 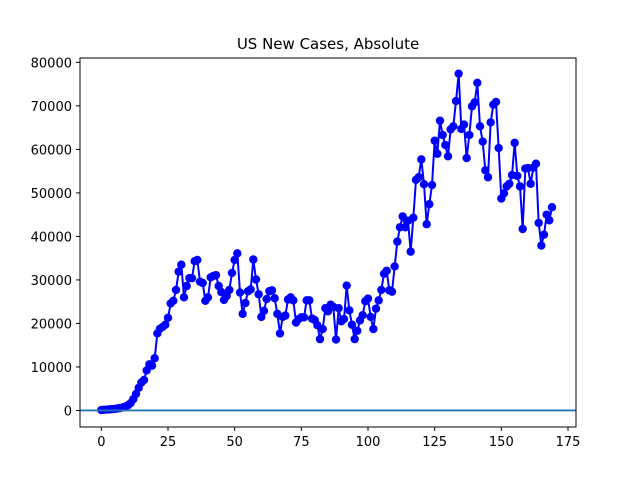 I want to click on y-tick-label: 80000, so click(x=51, y=63).